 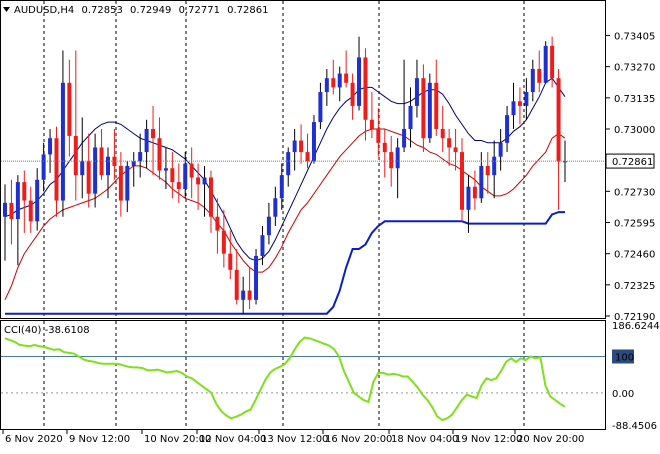 What do you see at coordinates (634, 426) in the screenshot?
I see `cci-tick-label: -88.4506` at bounding box center [634, 426].